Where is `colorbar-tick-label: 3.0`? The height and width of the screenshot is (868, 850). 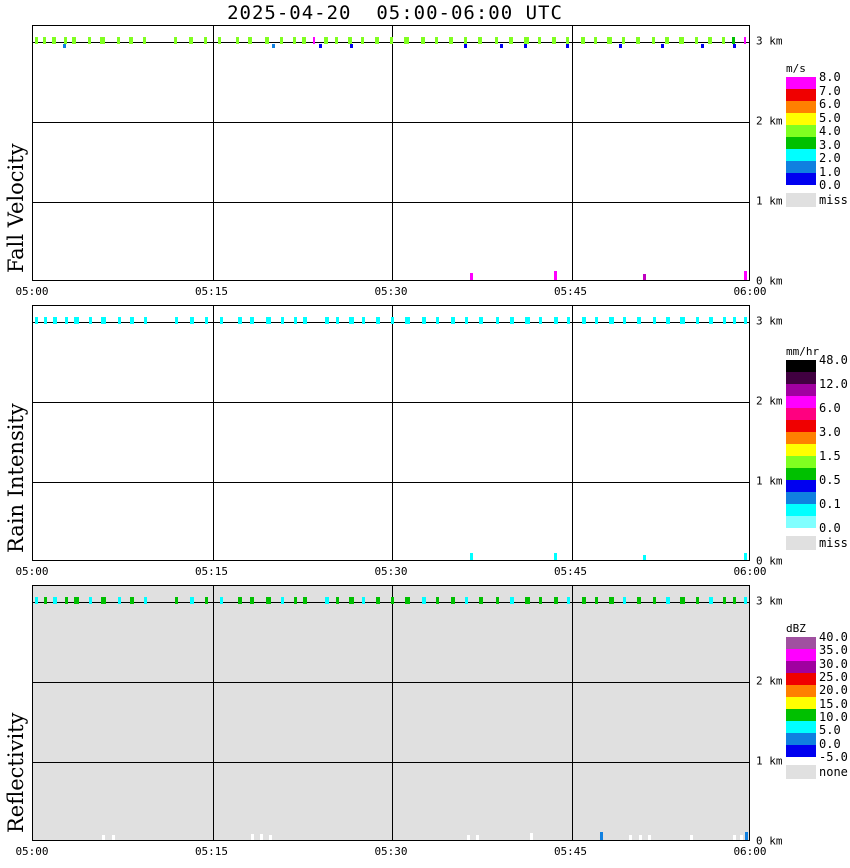
colorbar-tick-label: 3.0 is located at coordinates (830, 432).